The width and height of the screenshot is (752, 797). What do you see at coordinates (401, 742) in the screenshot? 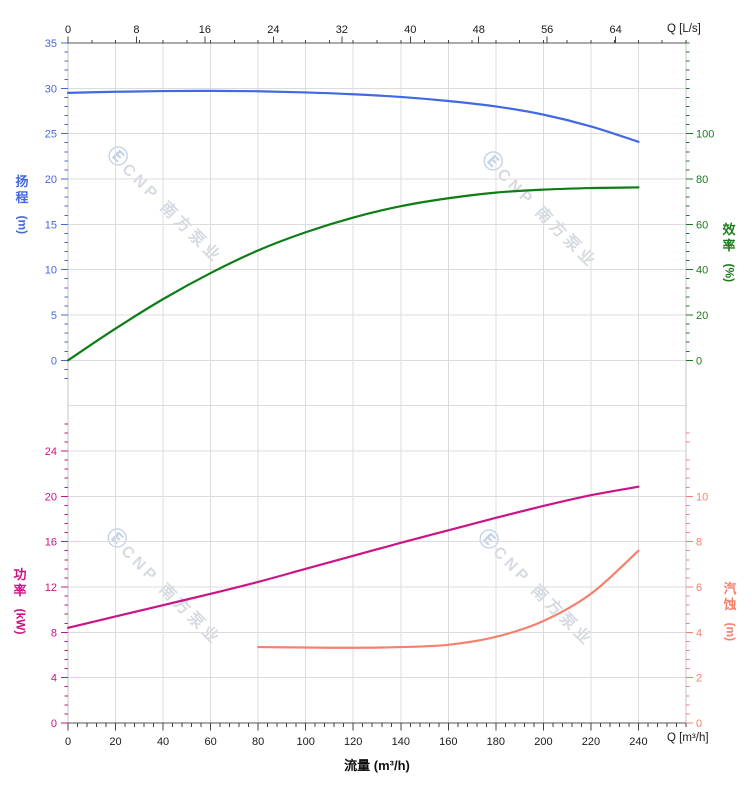
I see `bottom-tick-label: 140` at bounding box center [401, 742].